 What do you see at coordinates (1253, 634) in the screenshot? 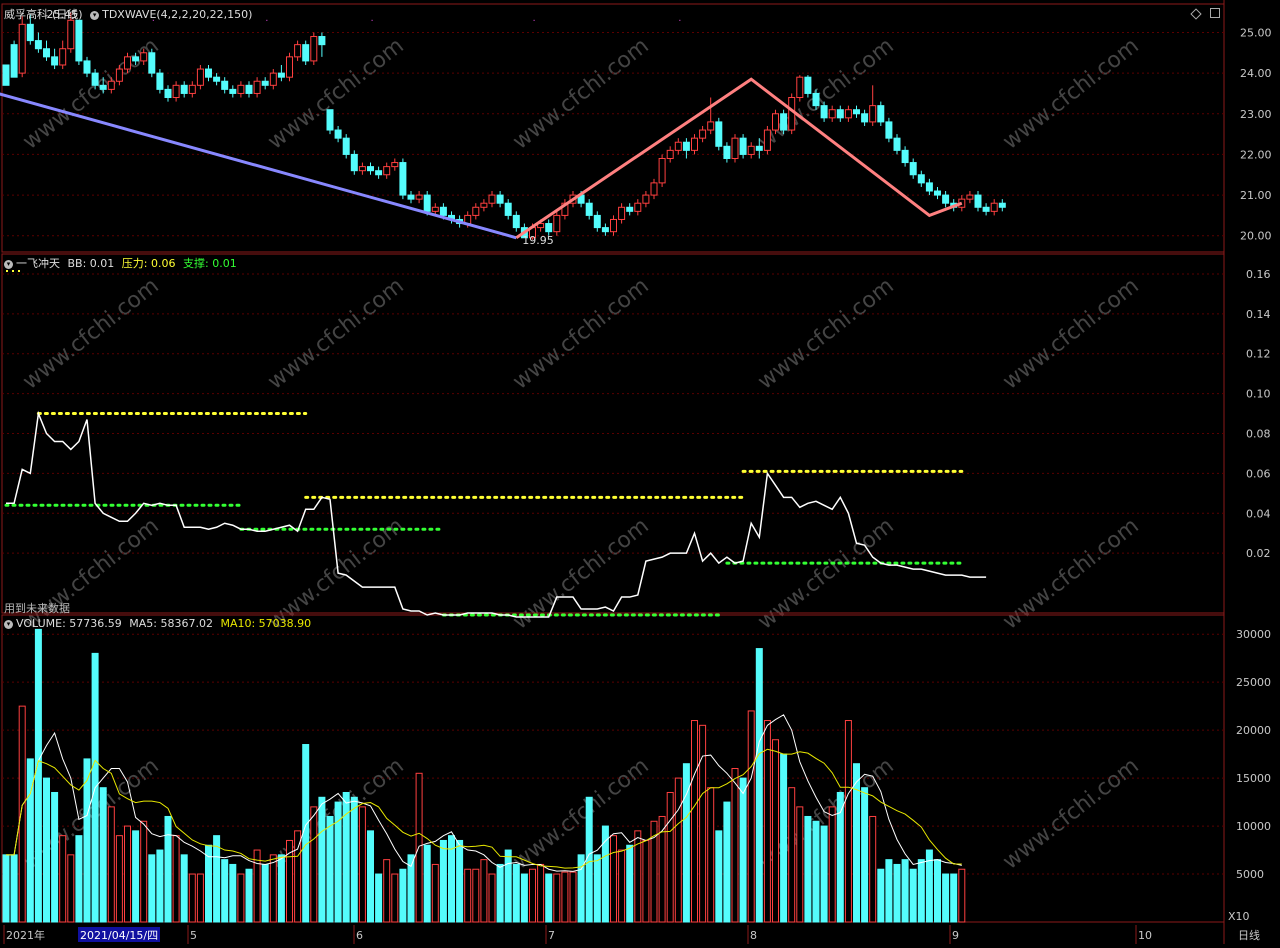
I see `volume-tick-label: 30000` at bounding box center [1253, 634].